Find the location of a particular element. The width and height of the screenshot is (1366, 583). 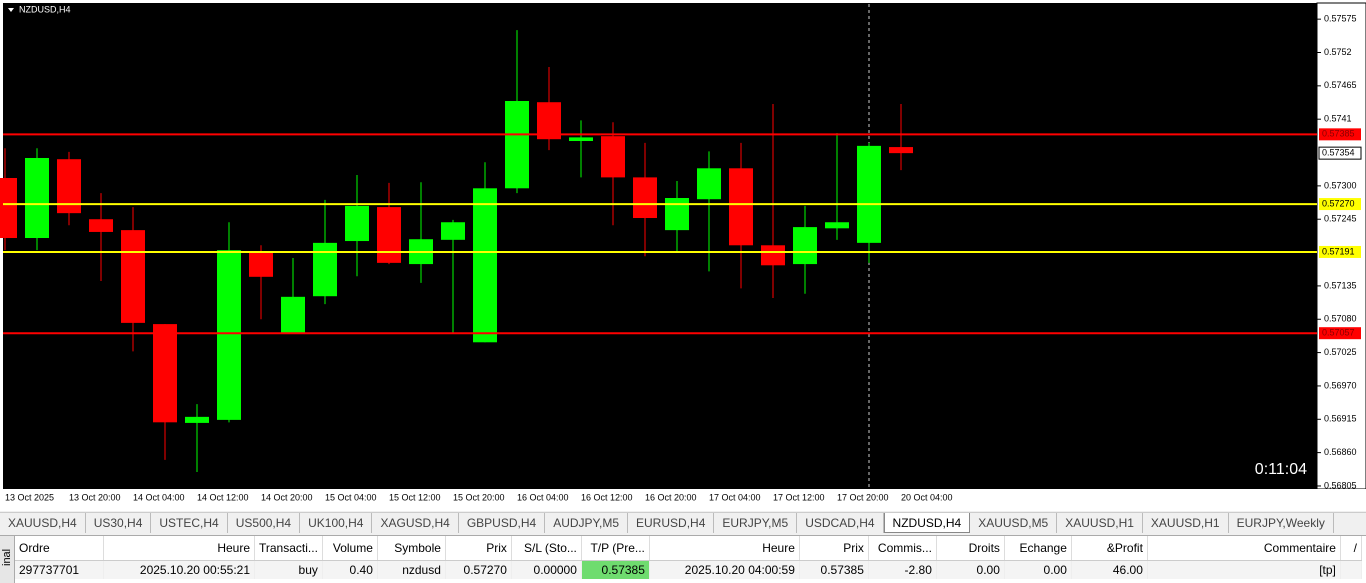

time-scale is located at coordinates (684, 500).